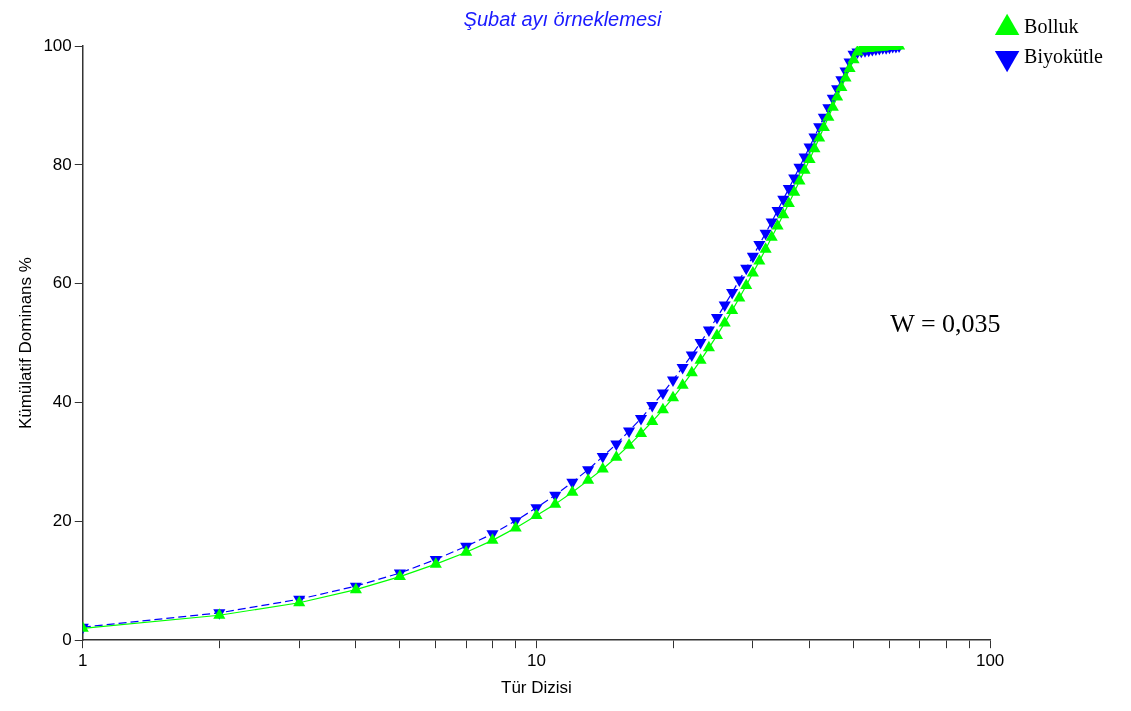  I want to click on y-tick-label: 40, so click(62, 402).